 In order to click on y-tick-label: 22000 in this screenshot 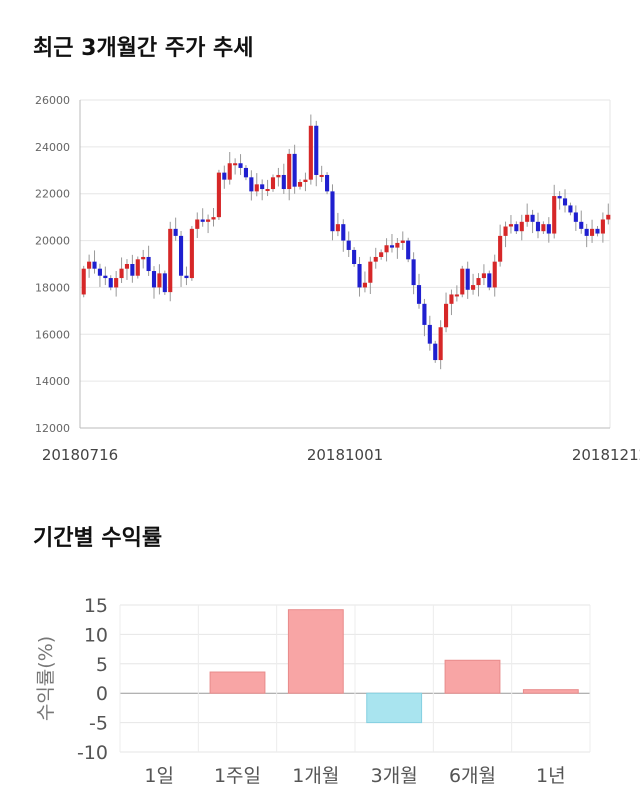, I will do `click(52, 194)`.